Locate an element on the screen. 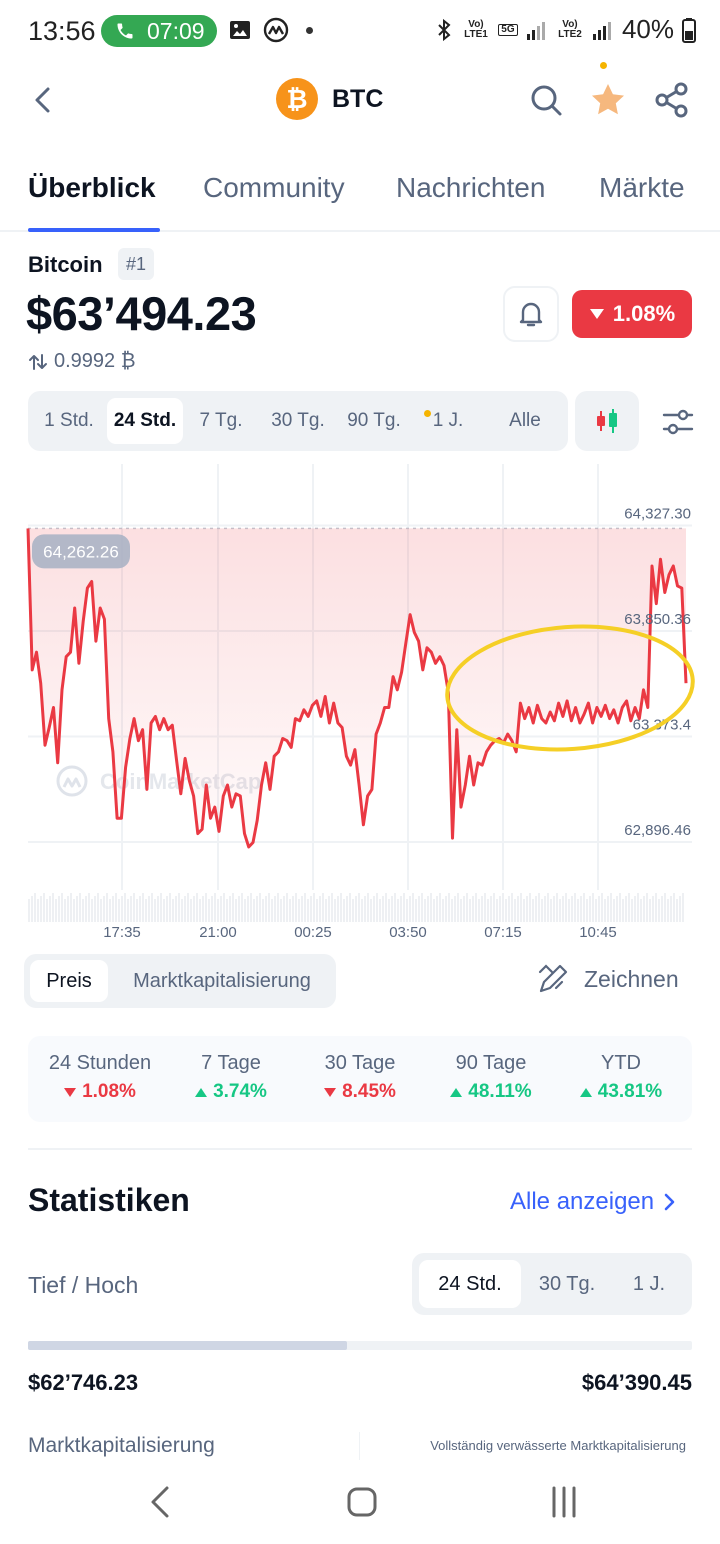 Image resolution: width=720 pixels, height=1544 pixels. market-cap-label: Marktkapitalisierung is located at coordinates (121, 1445).